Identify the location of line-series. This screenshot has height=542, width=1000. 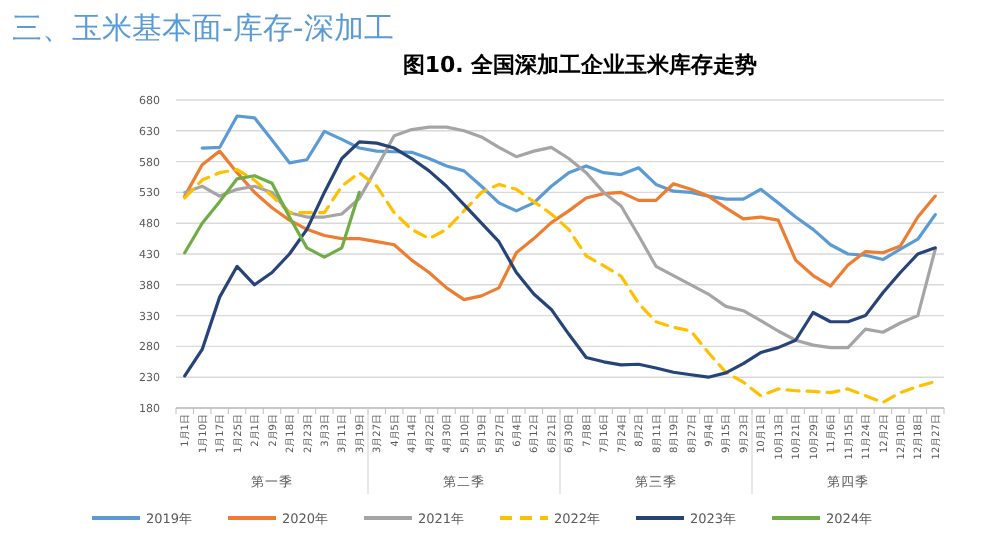
(272, 216).